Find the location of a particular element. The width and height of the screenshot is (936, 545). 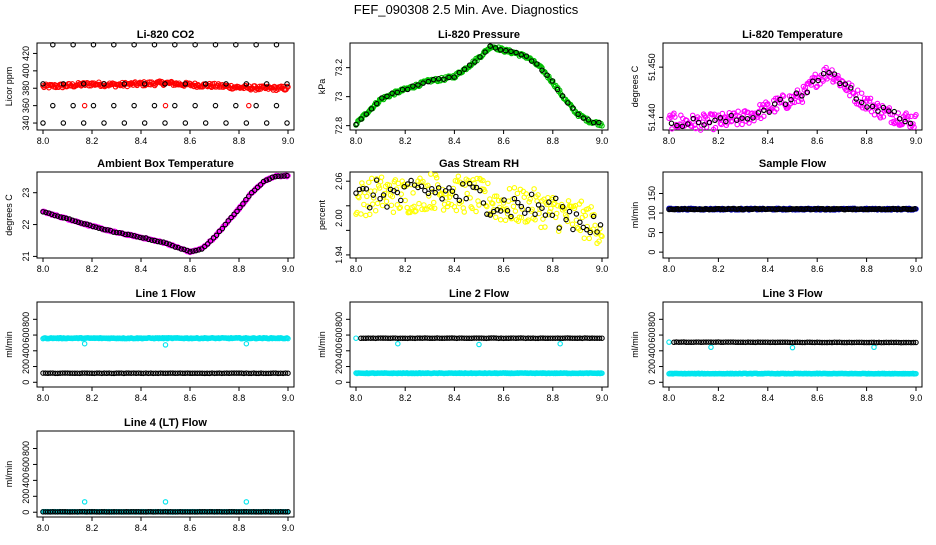

series-line3-cyan is located at coordinates (792, 373).